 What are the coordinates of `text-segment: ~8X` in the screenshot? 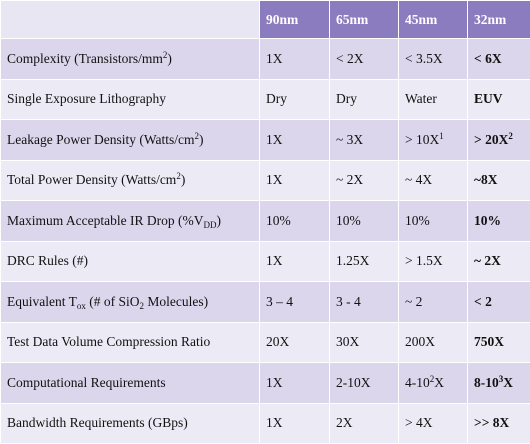 It's located at (486, 179).